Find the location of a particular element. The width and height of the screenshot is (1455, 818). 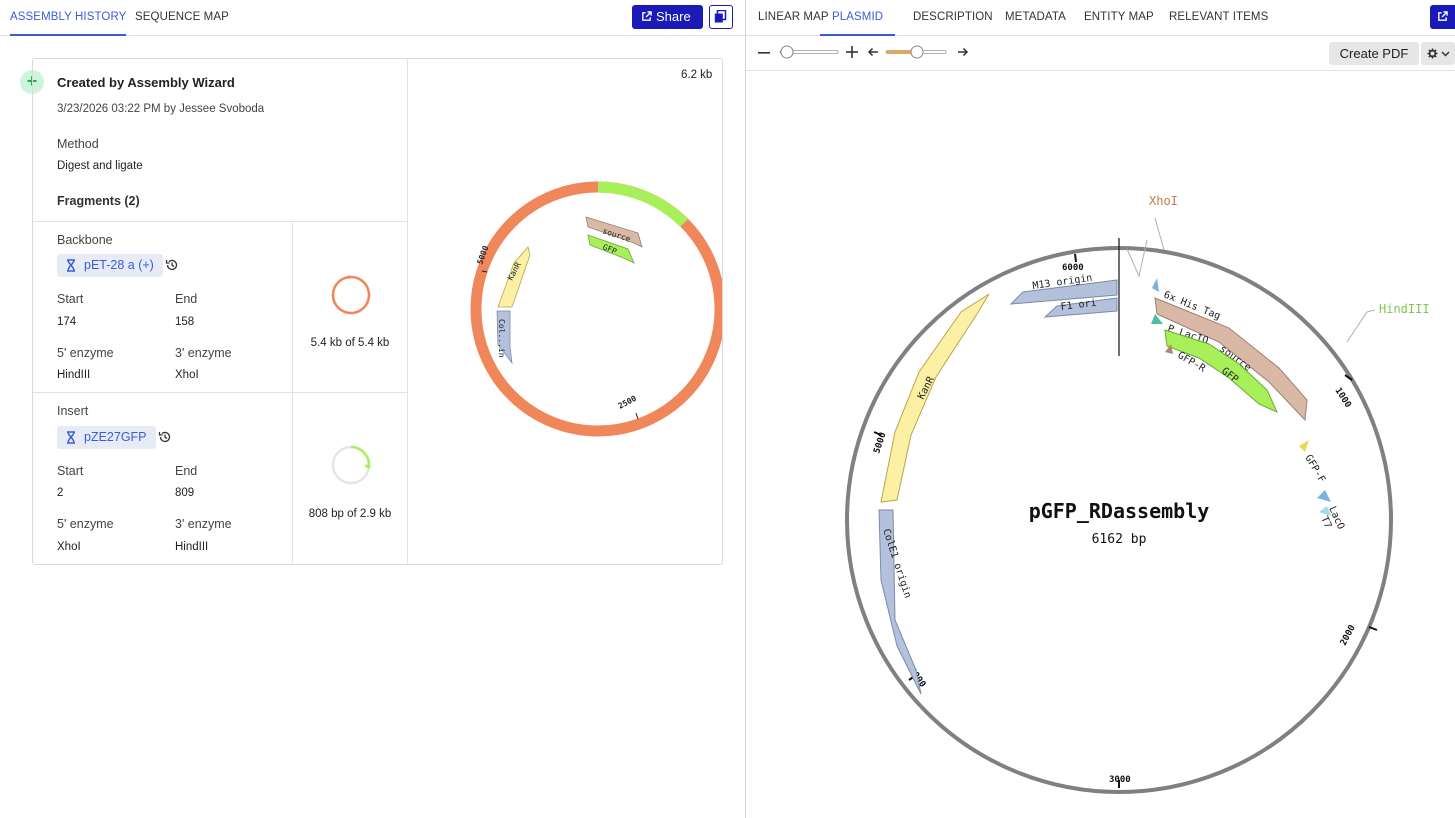

rotation-slider is located at coordinates (917, 52).